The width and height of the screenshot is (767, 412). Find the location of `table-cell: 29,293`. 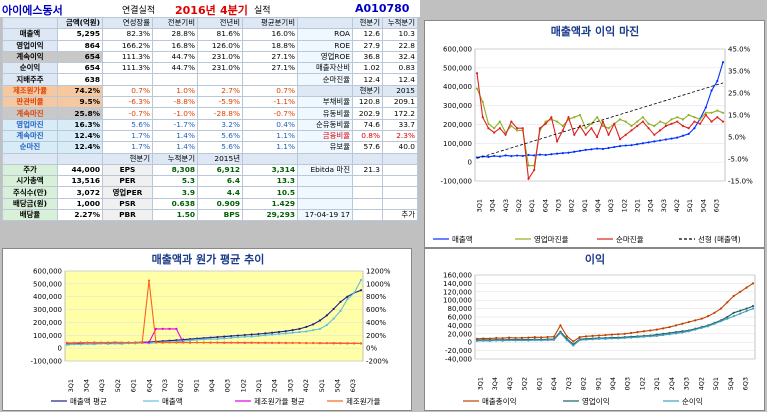

table-cell: 29,293 is located at coordinates (270, 215).